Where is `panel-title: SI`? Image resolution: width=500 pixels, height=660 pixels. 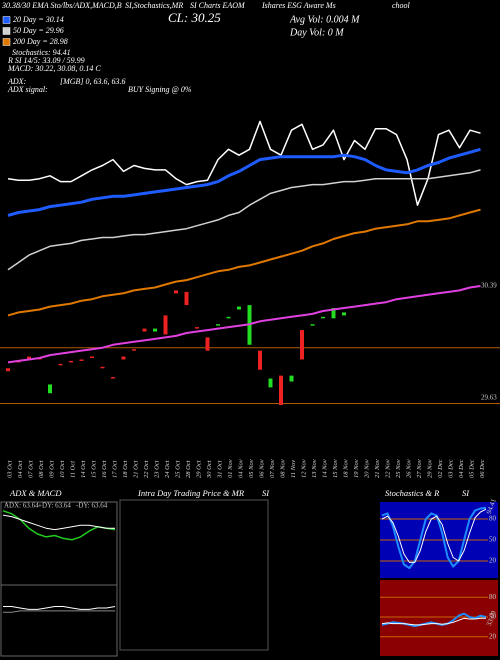 panel-title: SI is located at coordinates (266, 493).